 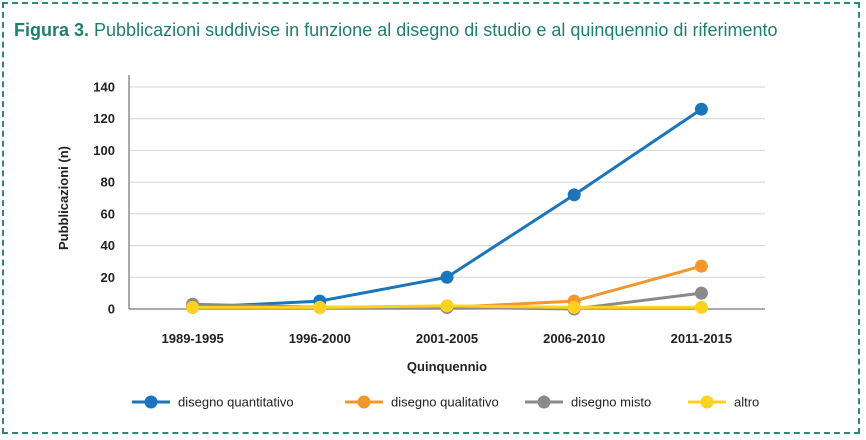 I want to click on y-tick-label: 140, so click(x=104, y=87).